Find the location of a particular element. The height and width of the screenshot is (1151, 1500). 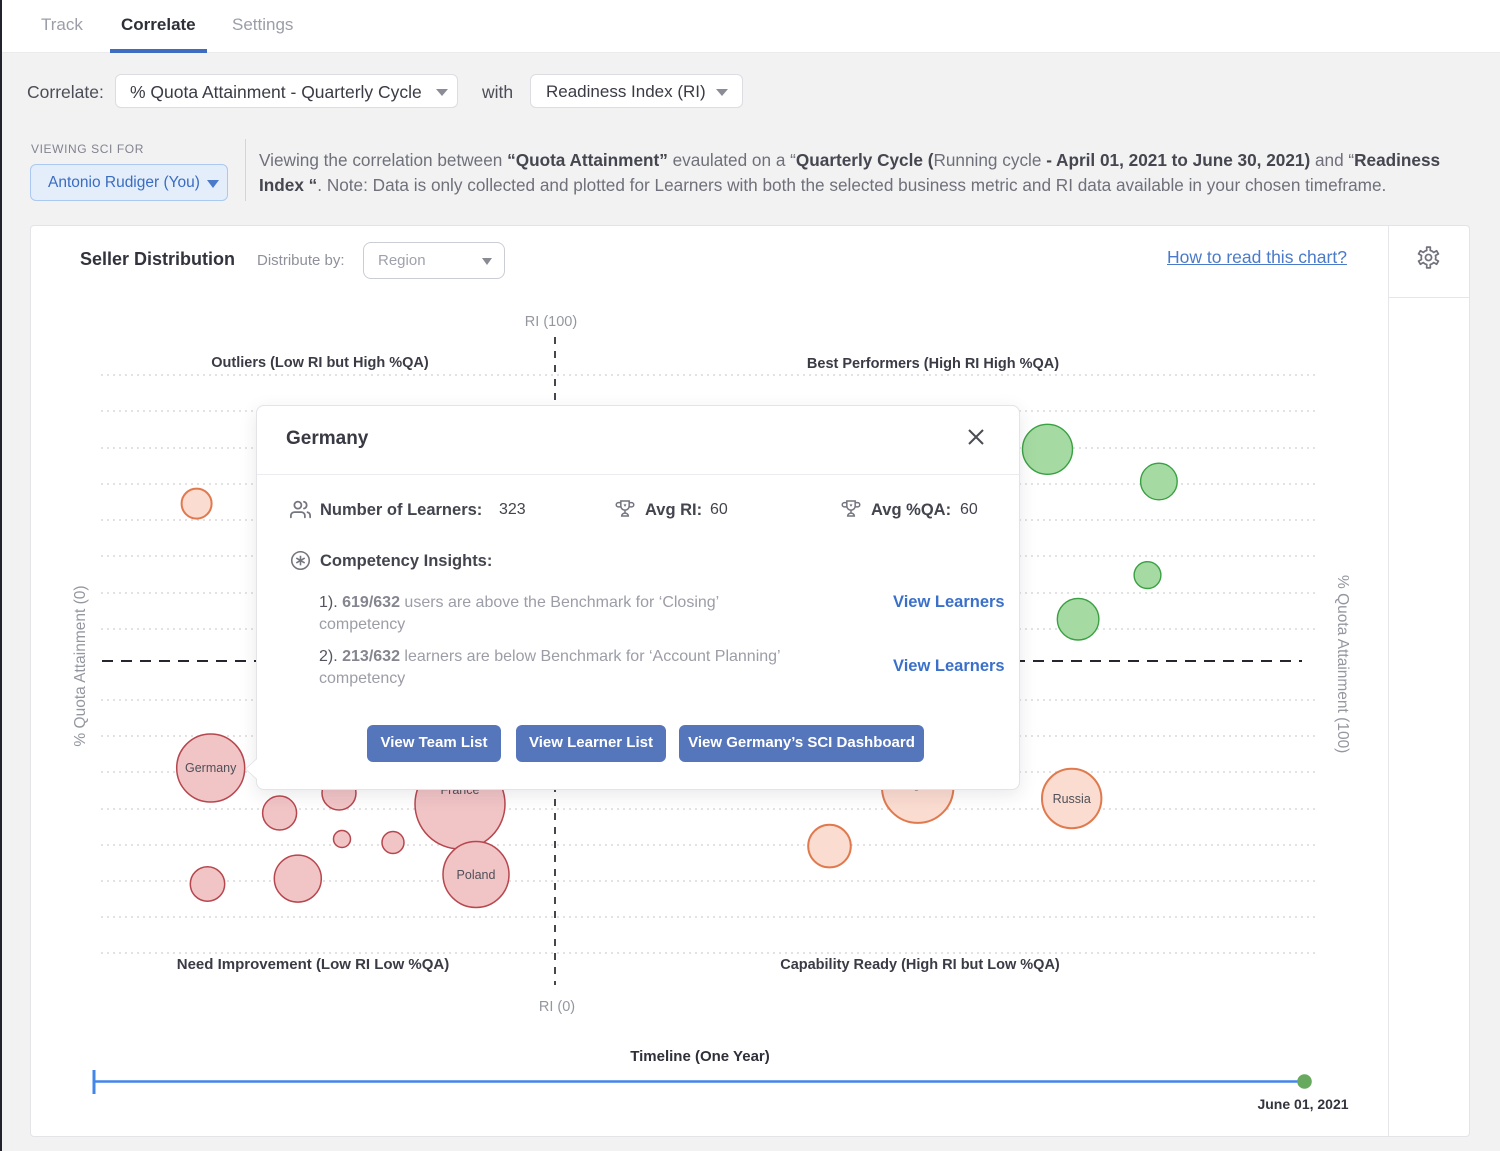

svg-text:Best Performers (High RI High: Best Performers (High RI High %QA) is located at coordinates (933, 364).